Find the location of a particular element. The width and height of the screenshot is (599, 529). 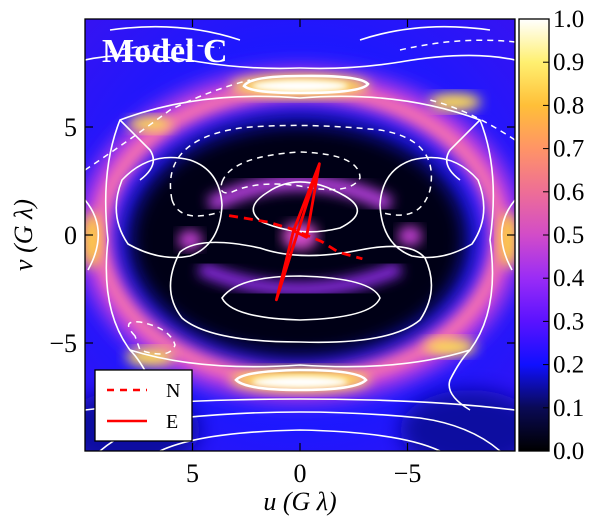

chart-title: Model C is located at coordinates (165, 51).